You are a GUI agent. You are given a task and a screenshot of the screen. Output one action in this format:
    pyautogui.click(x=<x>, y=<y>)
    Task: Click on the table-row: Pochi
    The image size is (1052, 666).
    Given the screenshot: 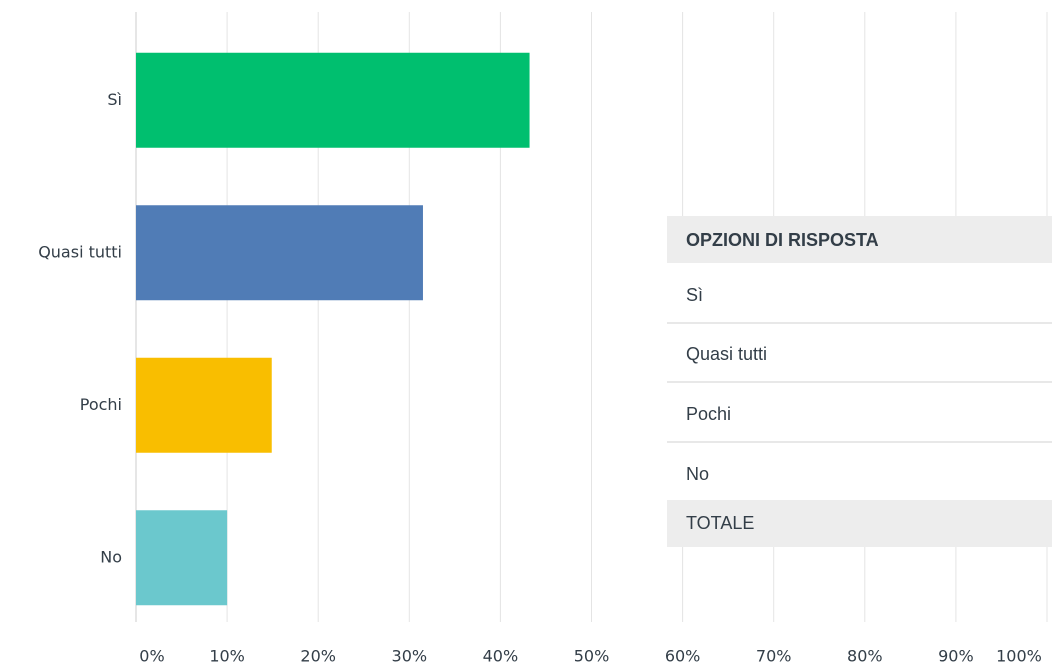 What is the action you would take?
    pyautogui.click(x=708, y=414)
    